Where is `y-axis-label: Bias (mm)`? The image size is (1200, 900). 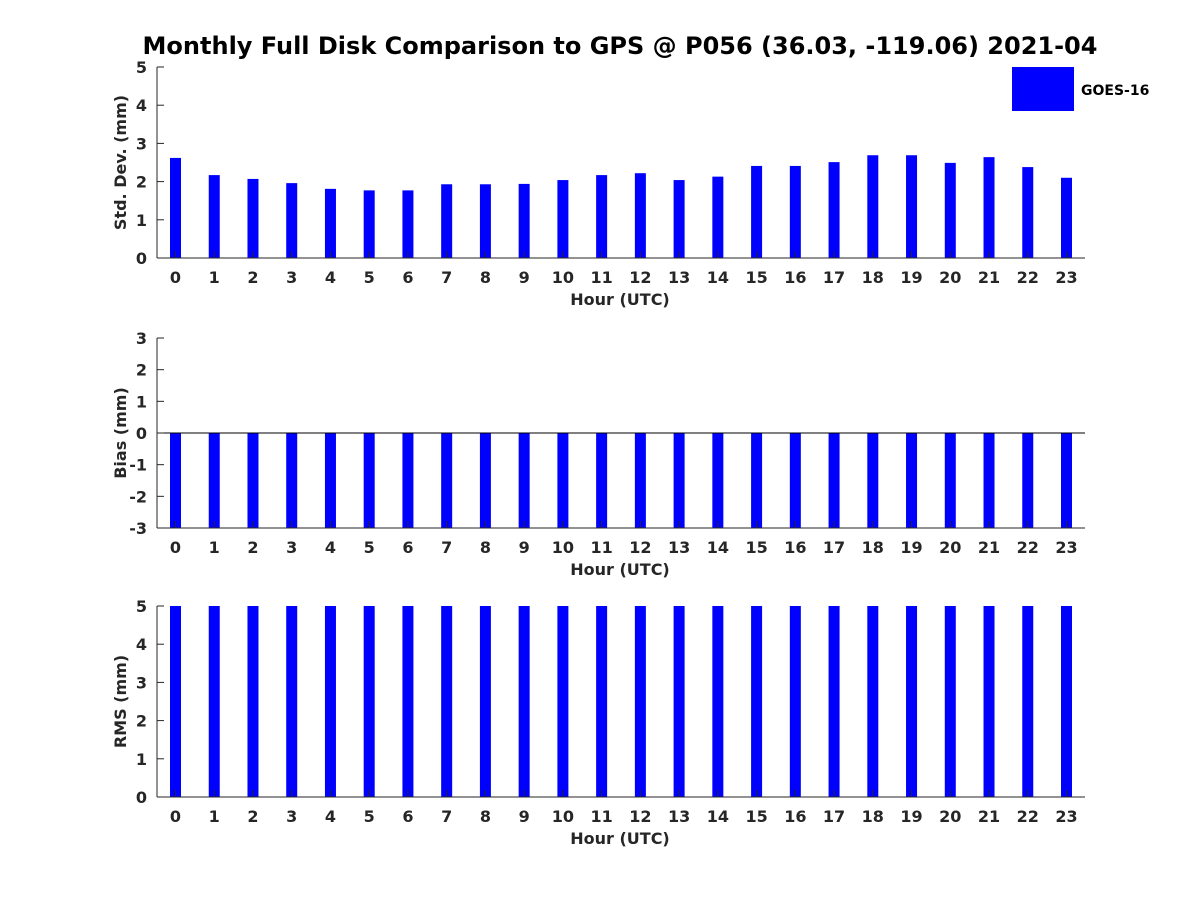
y-axis-label: Bias (mm) is located at coordinates (120, 433).